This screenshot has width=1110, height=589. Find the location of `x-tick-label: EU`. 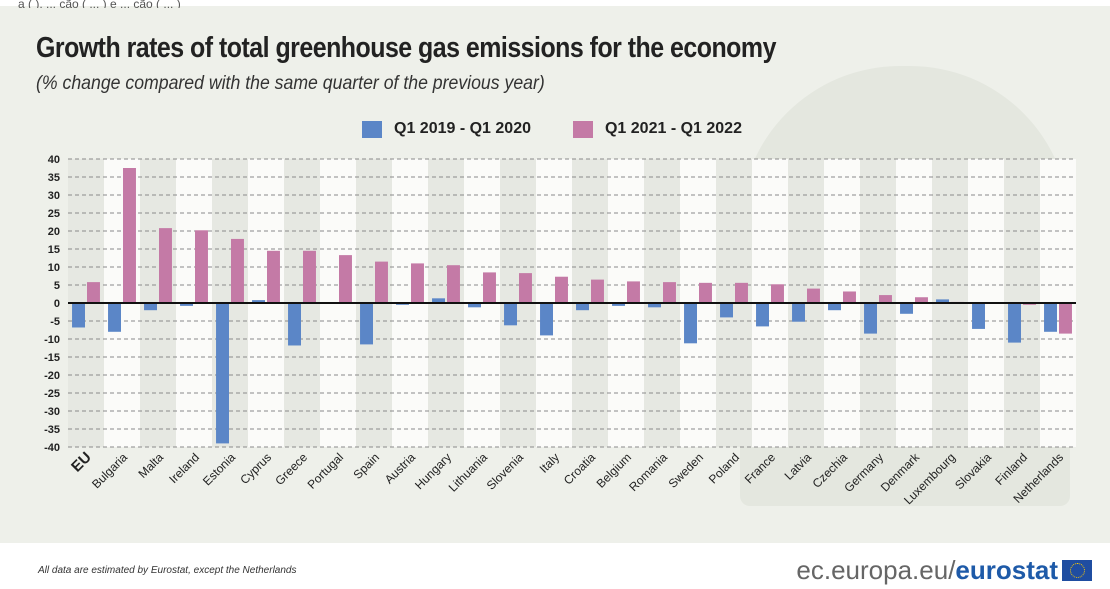

x-tick-label: EU is located at coordinates (81, 462).